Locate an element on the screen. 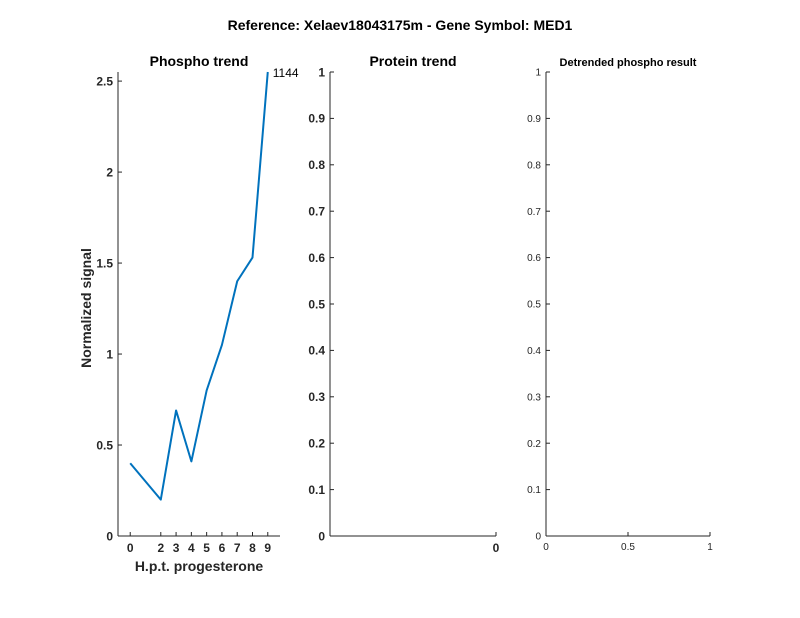 This screenshot has width=800, height=618. x-tick-label: 7 is located at coordinates (237, 548).